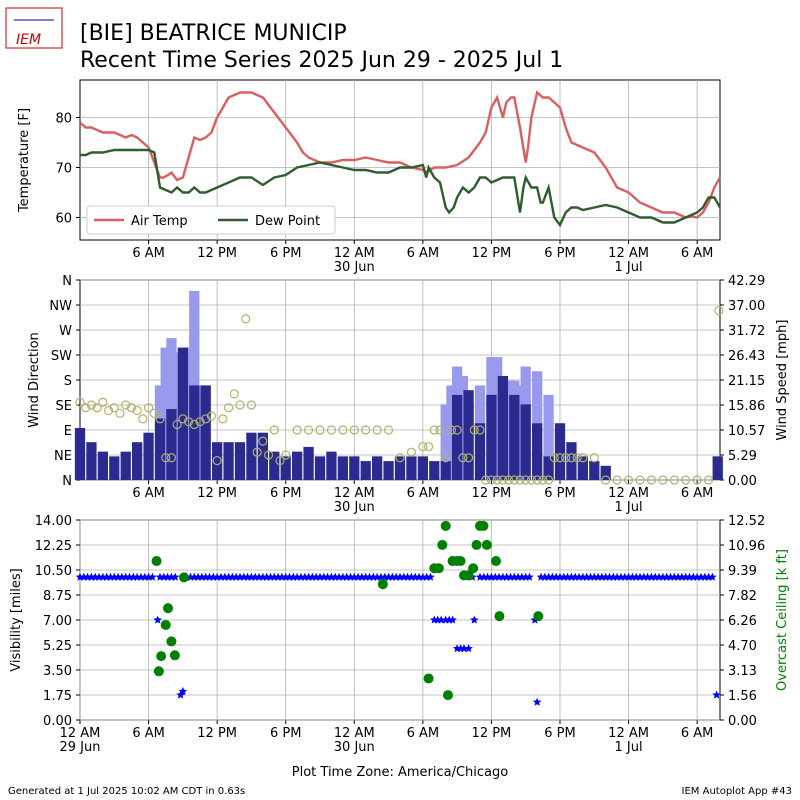 The image size is (800, 800). What do you see at coordinates (400, 154) in the screenshot?
I see `air-temp-line` at bounding box center [400, 154].